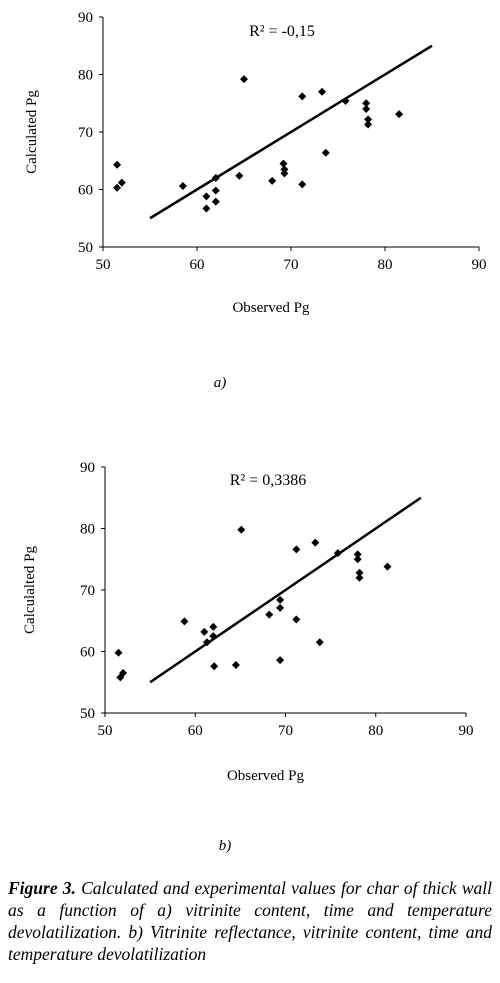 This screenshot has height=983, width=500. I want to click on panel-label-a: a), so click(220, 383).